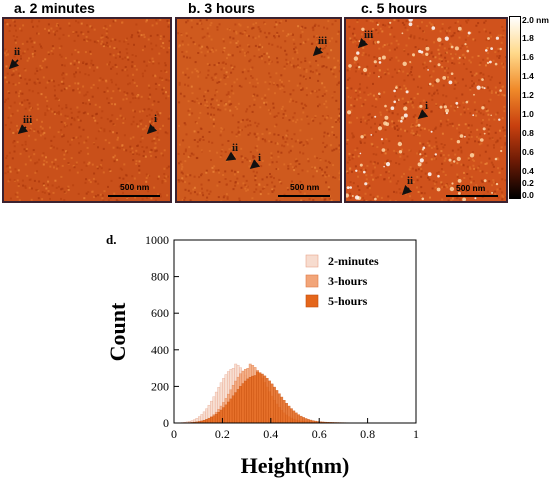 The image size is (550, 487). What do you see at coordinates (416, 434) in the screenshot?
I see `x-tick-label: 1` at bounding box center [416, 434].